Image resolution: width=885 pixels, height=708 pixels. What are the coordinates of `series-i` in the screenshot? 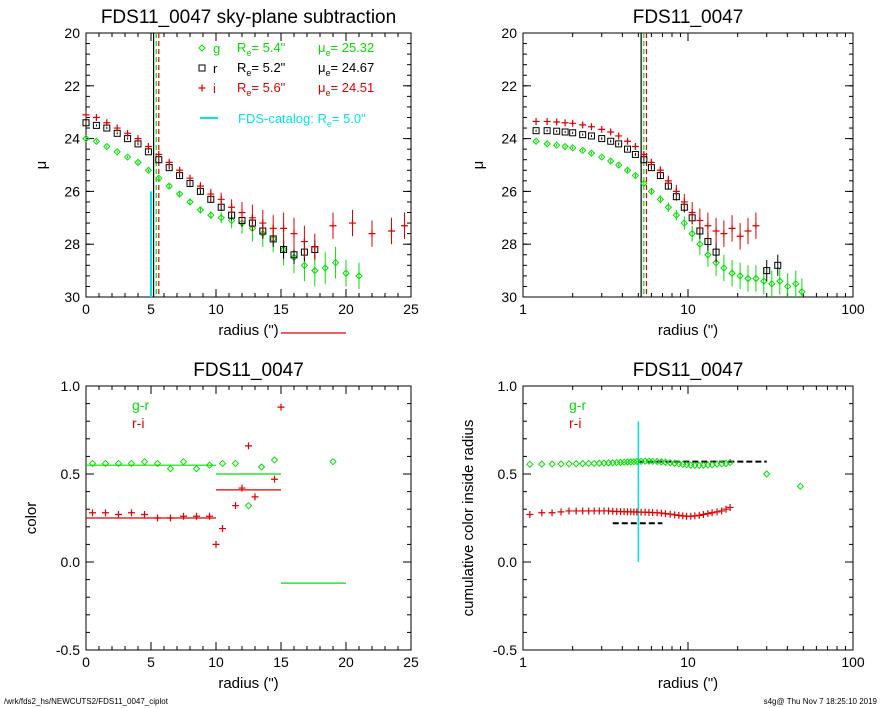 It's located at (245, 186).